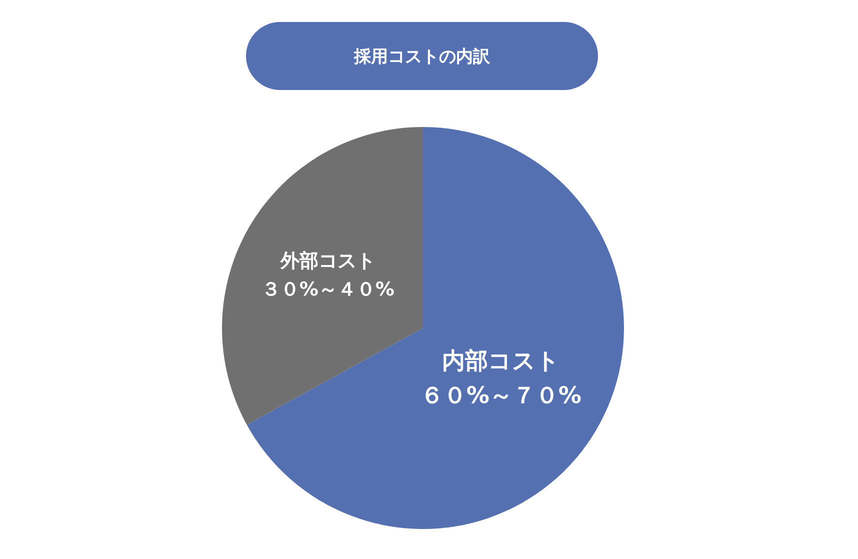 The width and height of the screenshot is (858, 559). What do you see at coordinates (327, 289) in the screenshot?
I see `text: ３０%～４０%` at bounding box center [327, 289].